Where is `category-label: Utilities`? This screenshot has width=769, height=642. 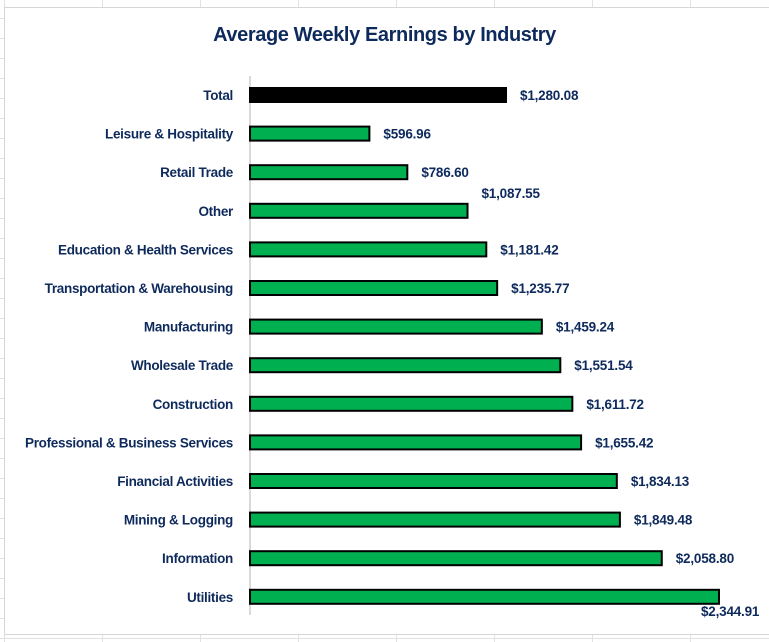 category-label: Utilities is located at coordinates (210, 597).